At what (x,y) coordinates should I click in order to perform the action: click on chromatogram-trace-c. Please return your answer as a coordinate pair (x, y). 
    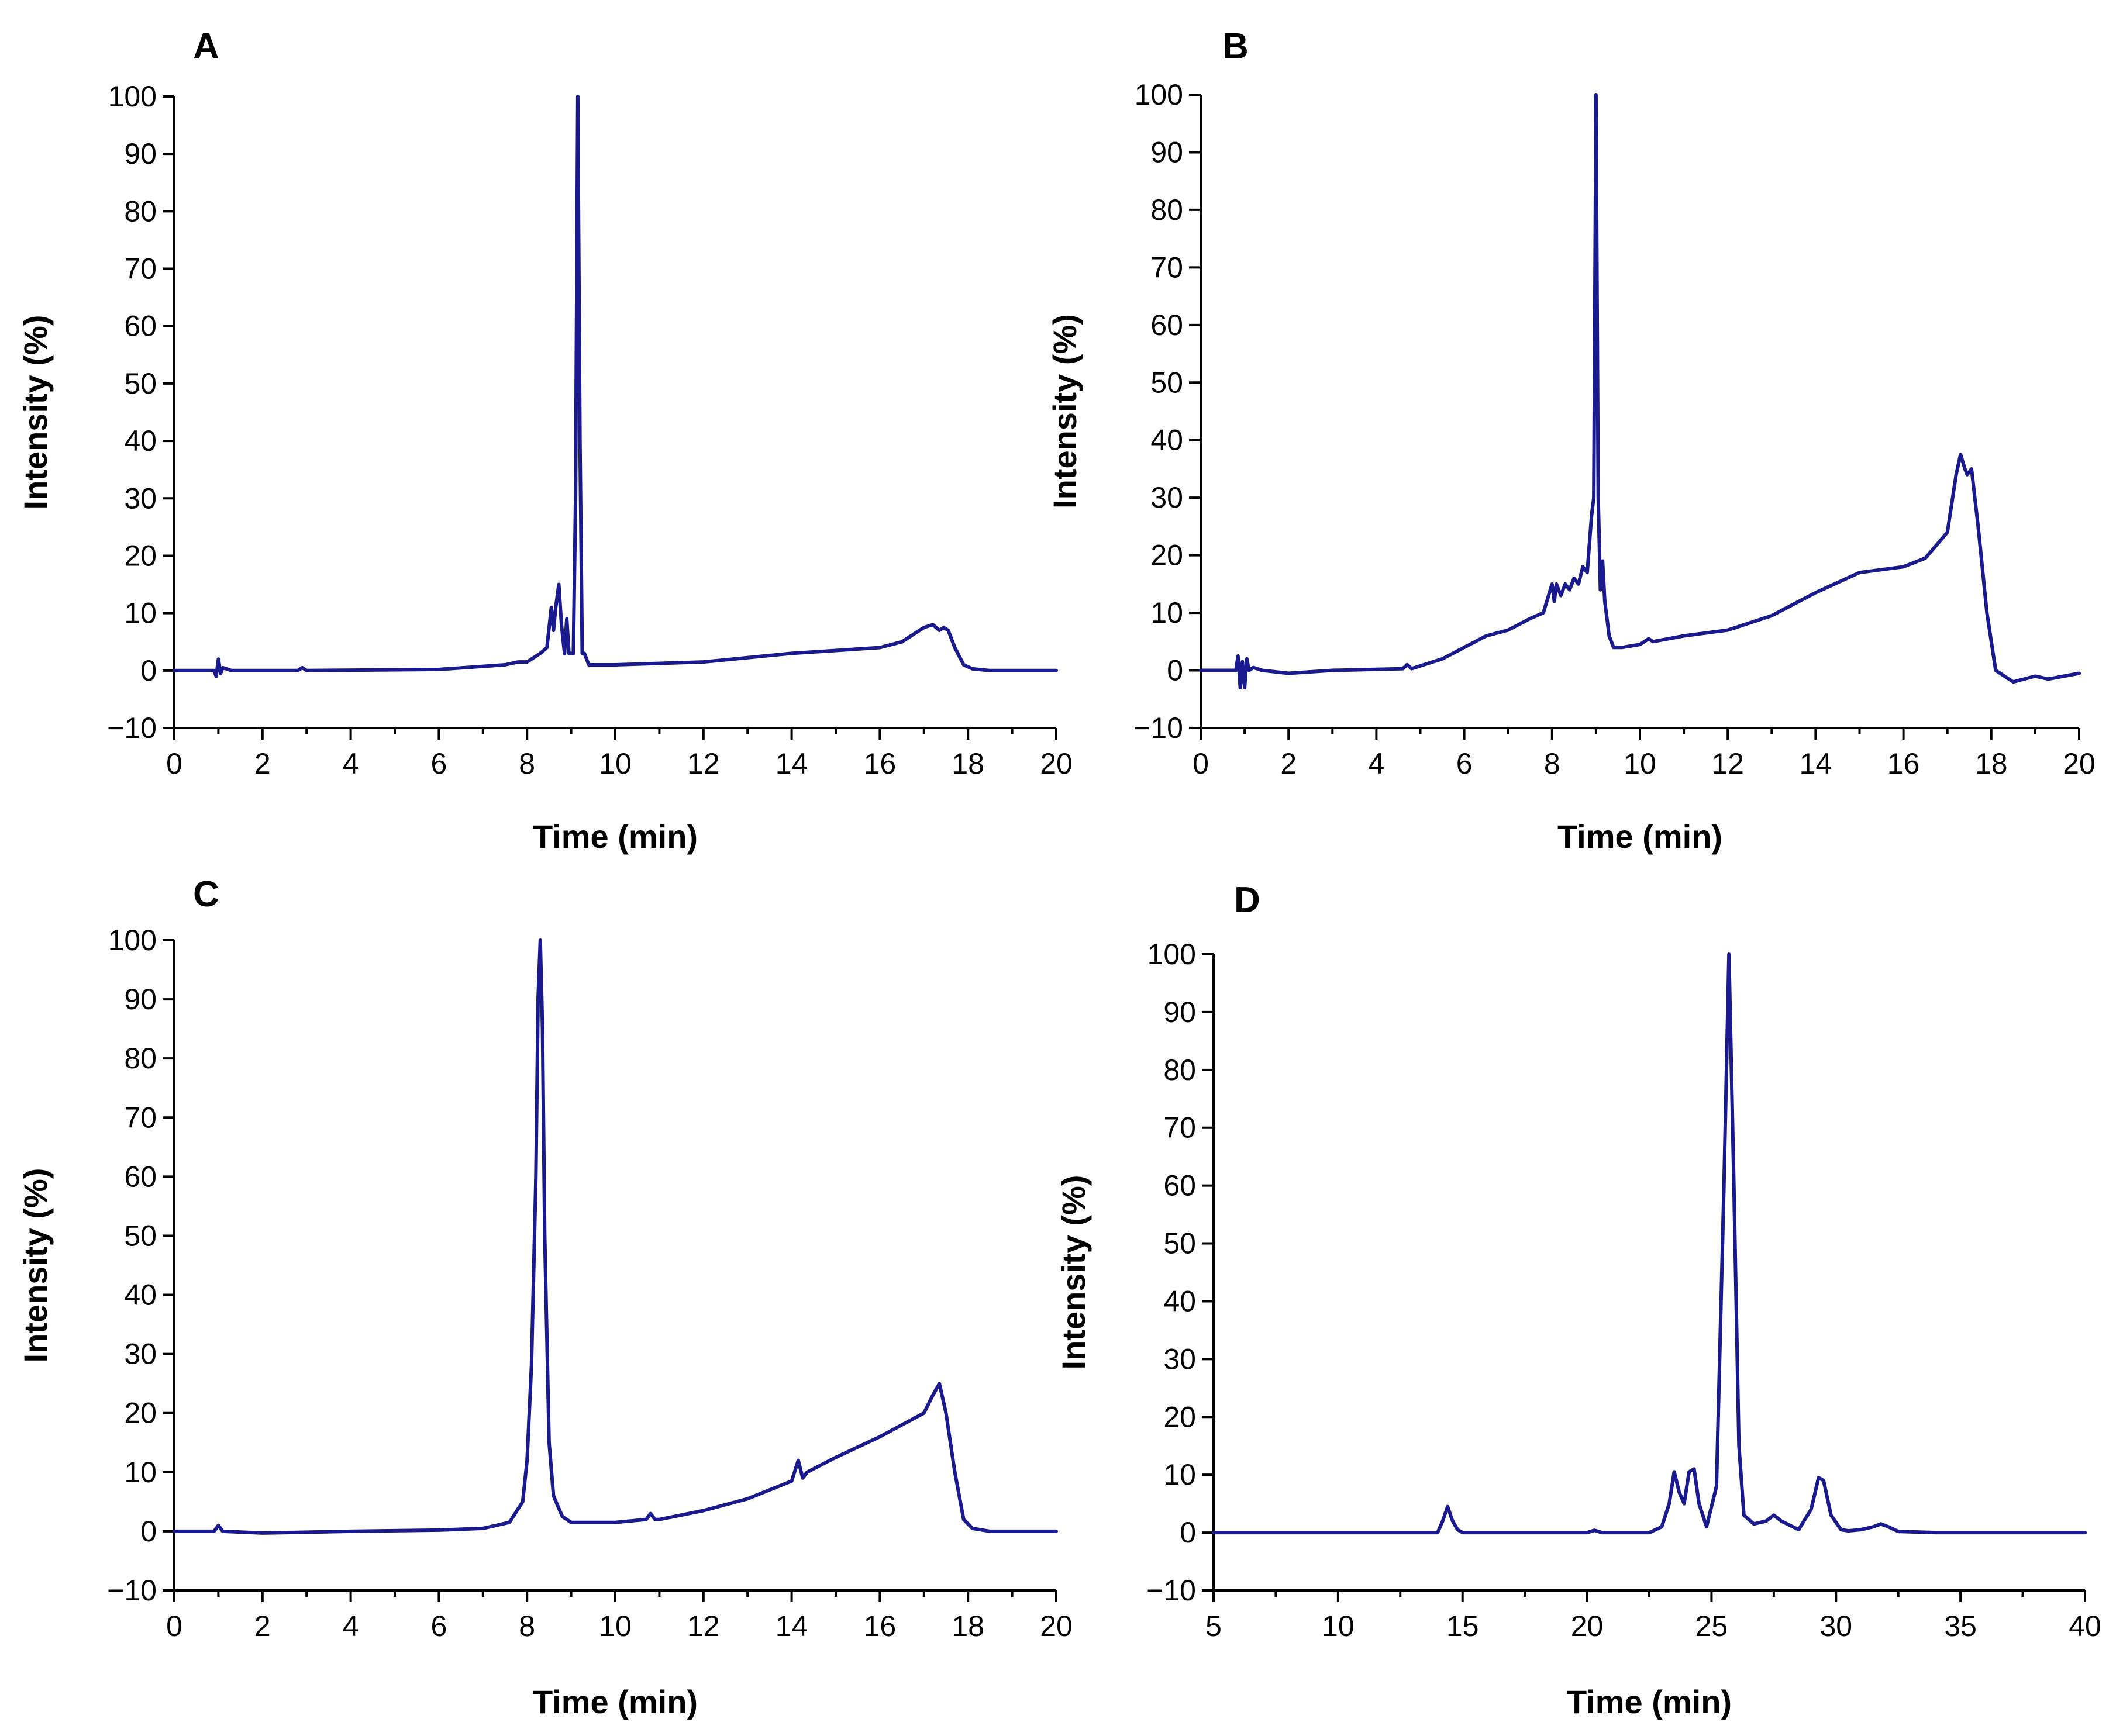
    Looking at the image, I should click on (615, 1237).